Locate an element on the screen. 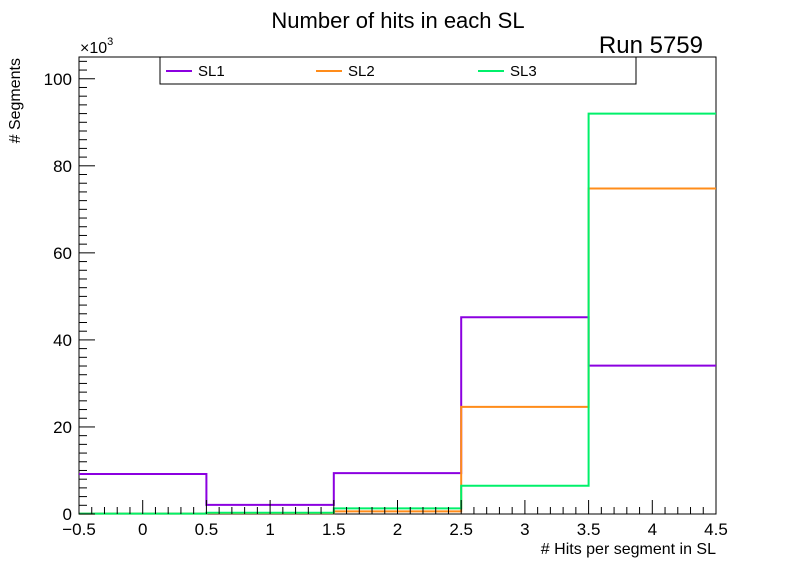 The image size is (796, 572). x-tick-label: 1 is located at coordinates (269, 529).